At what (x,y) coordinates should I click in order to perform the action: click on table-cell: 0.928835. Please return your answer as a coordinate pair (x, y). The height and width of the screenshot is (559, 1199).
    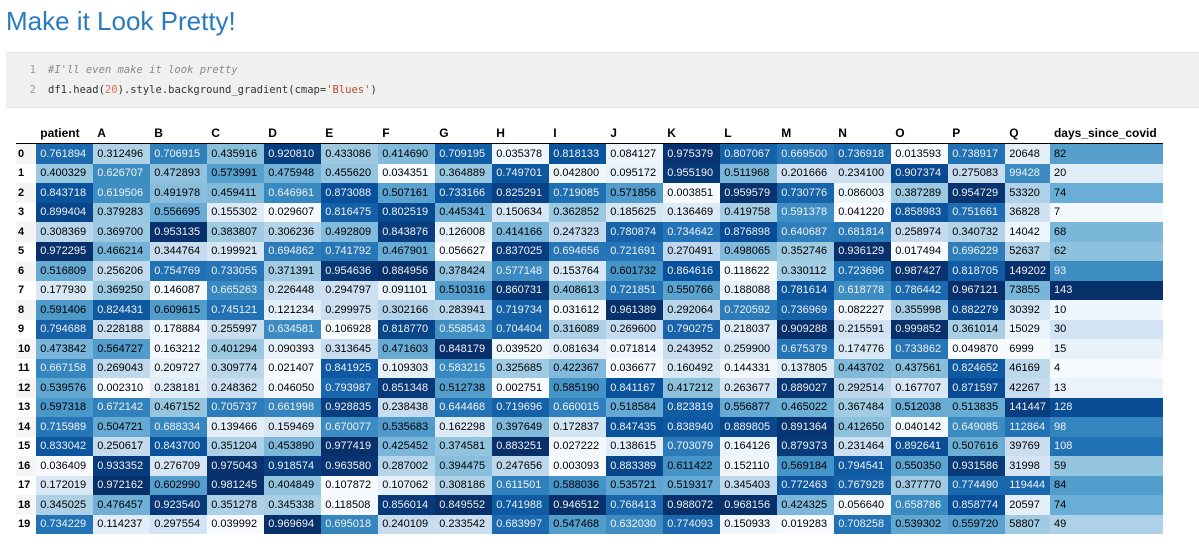
    Looking at the image, I should click on (350, 407).